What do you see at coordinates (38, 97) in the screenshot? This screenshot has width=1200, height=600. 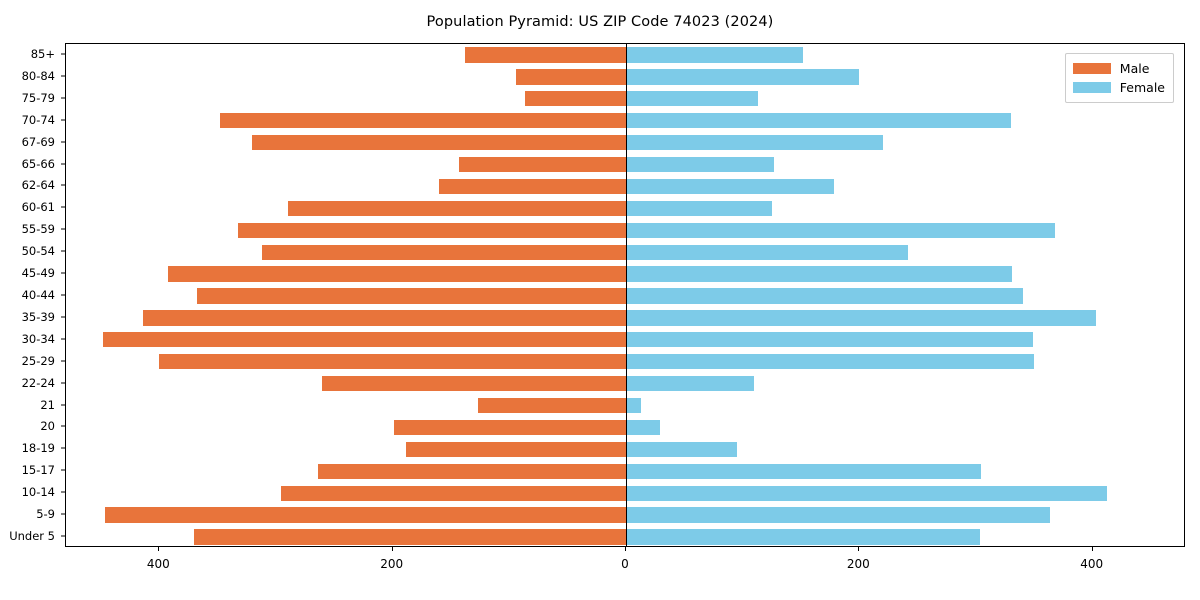 I see `y-axis-label: 75-79` at bounding box center [38, 97].